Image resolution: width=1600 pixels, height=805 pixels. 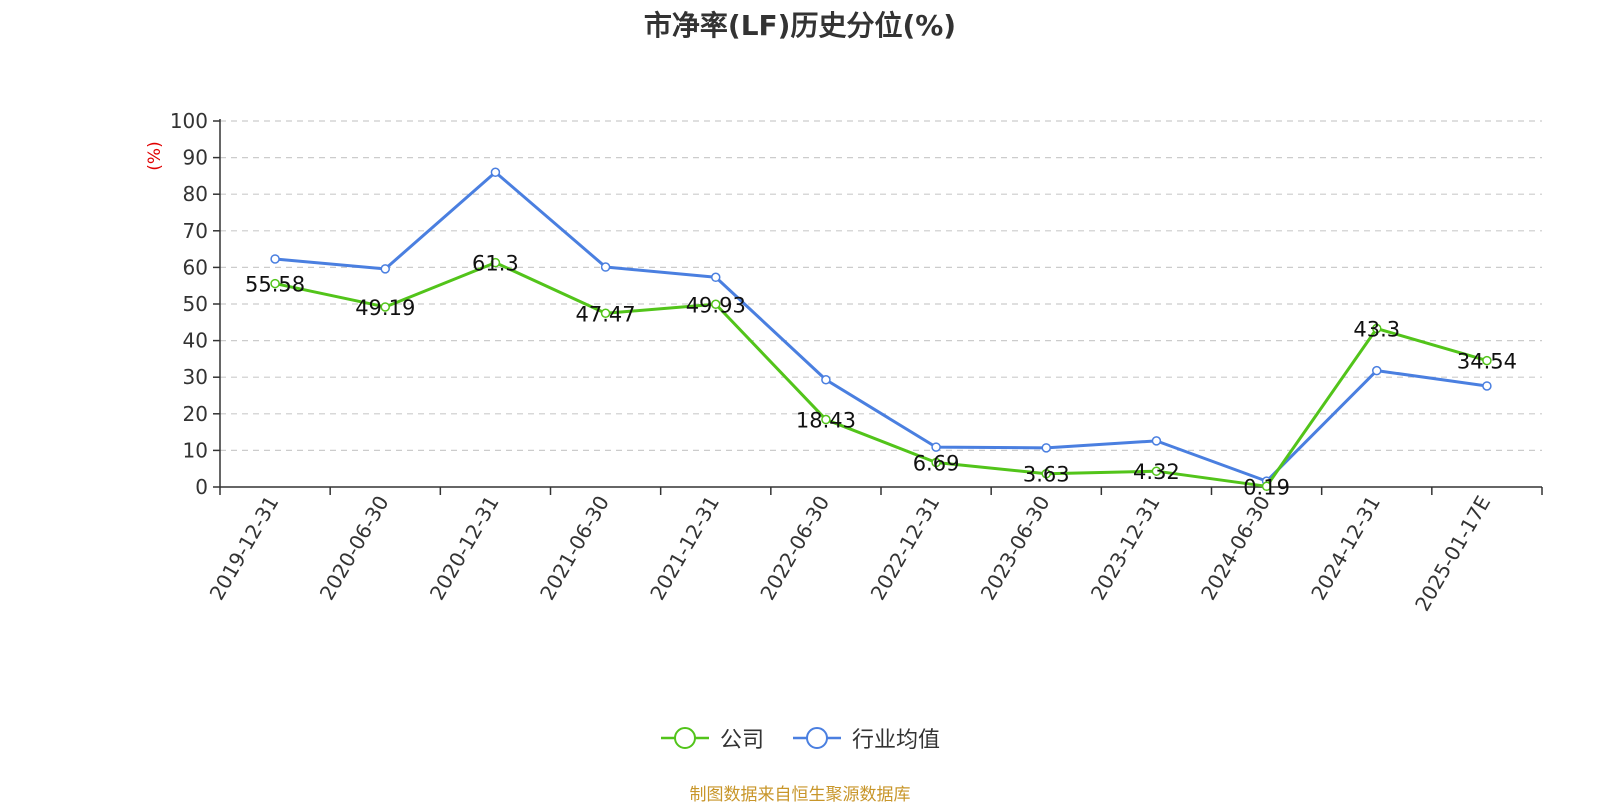 I want to click on legend: 公司 行业均值, so click(x=800, y=738).